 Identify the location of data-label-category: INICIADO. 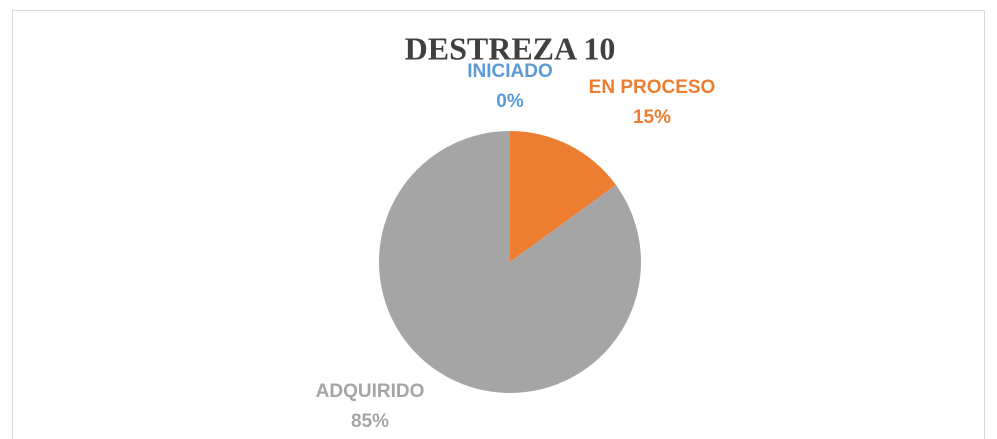
(510, 71).